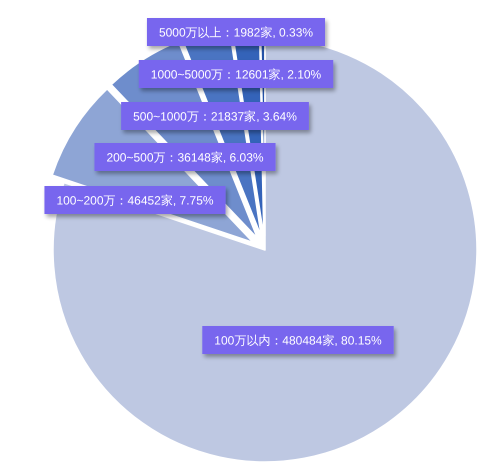 The width and height of the screenshot is (494, 476). I want to click on slice-label: 500~1000万：21837家, 3.64%, so click(215, 117).